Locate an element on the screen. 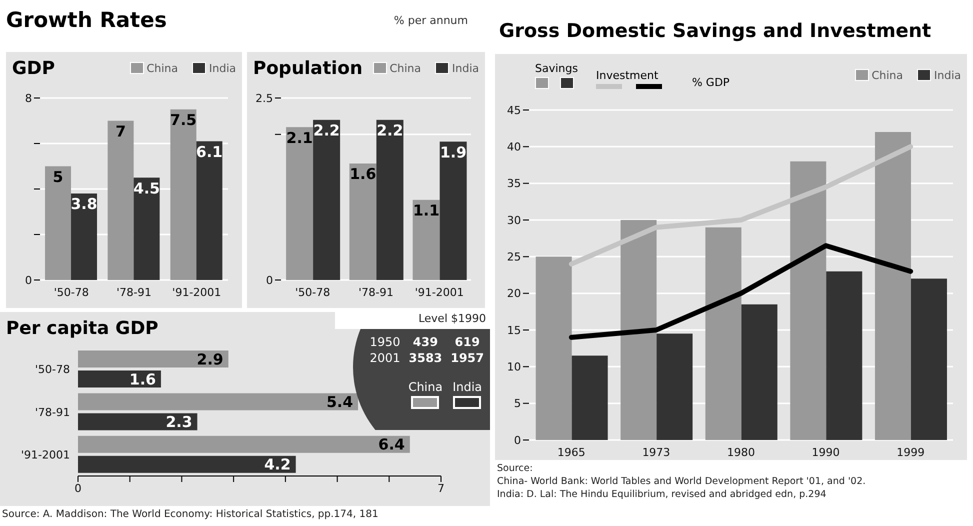  y-tick-label: 25 is located at coordinates (514, 257).